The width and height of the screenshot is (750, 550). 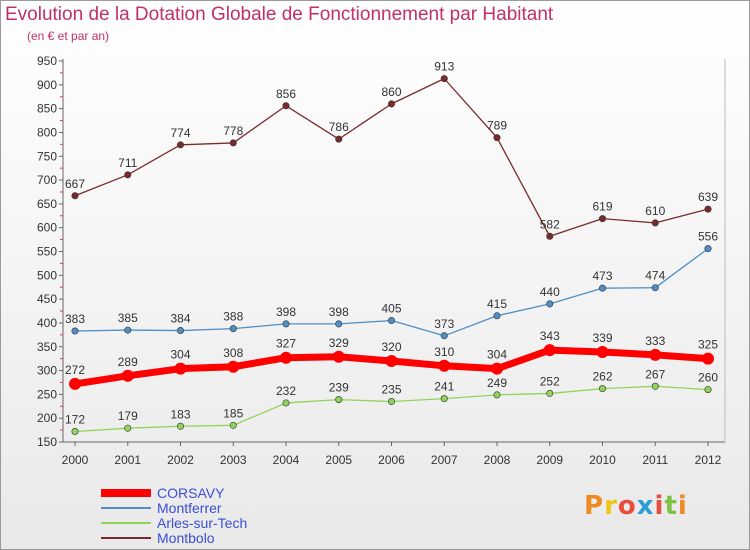 I want to click on y-tick-label: 700, so click(x=47, y=180).